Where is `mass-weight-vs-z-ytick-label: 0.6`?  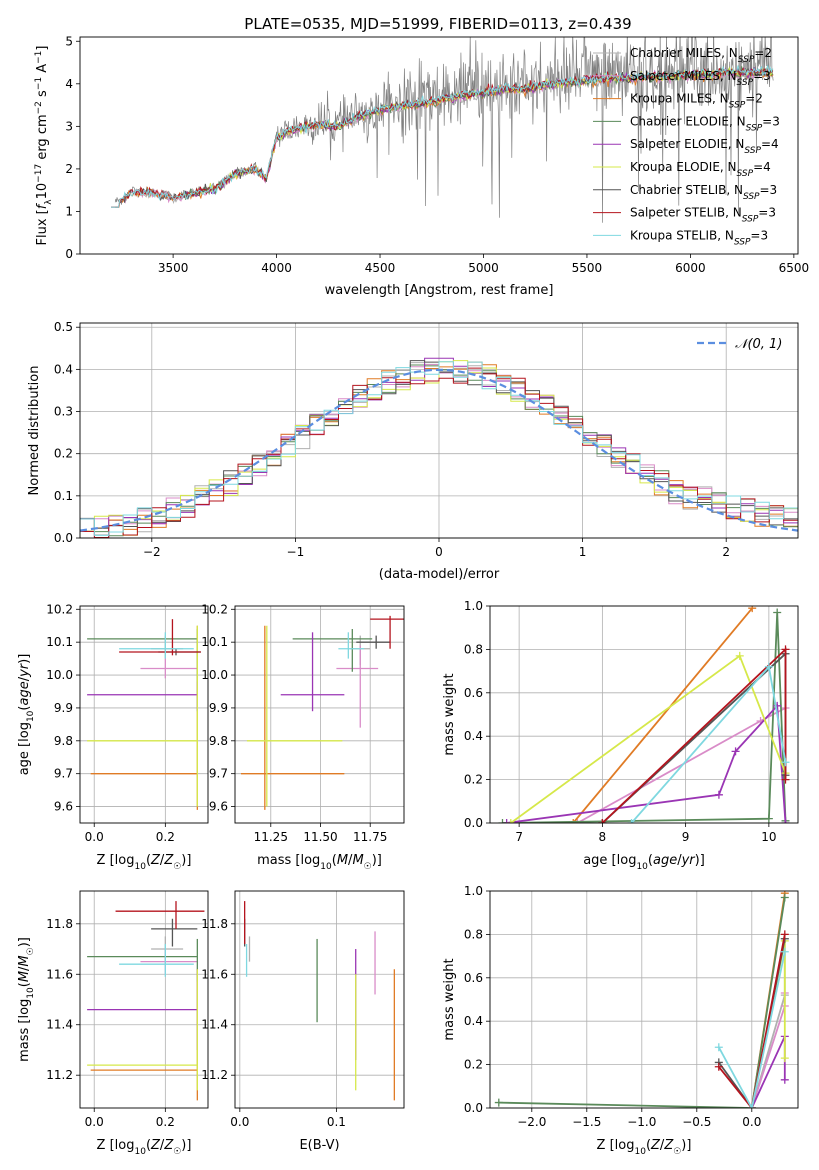 mass-weight-vs-z-ytick-label: 0.6 is located at coordinates (473, 978).